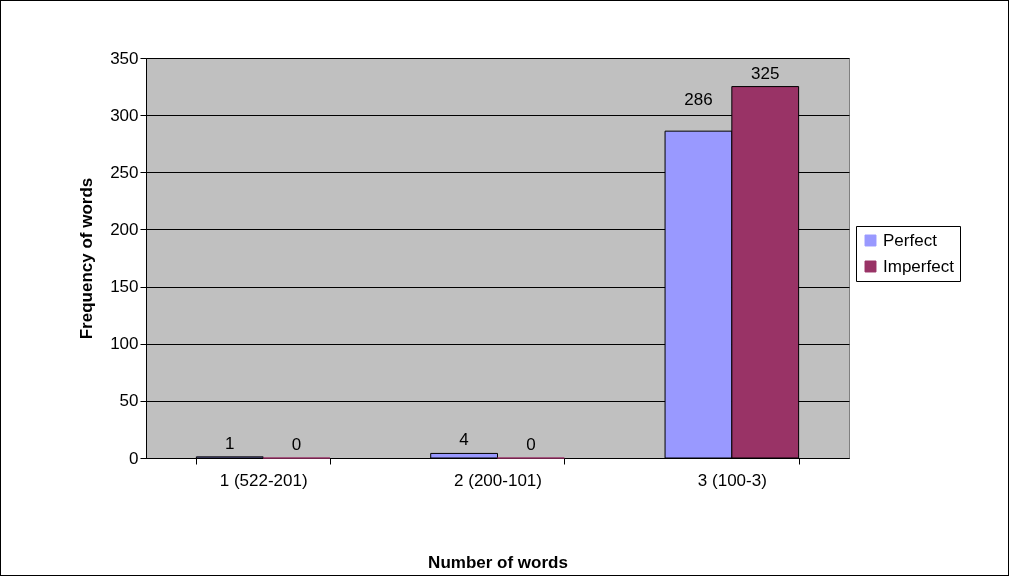 This screenshot has width=1011, height=578. Describe the element at coordinates (124, 287) in the screenshot. I see `y-tick-label: 150` at that location.